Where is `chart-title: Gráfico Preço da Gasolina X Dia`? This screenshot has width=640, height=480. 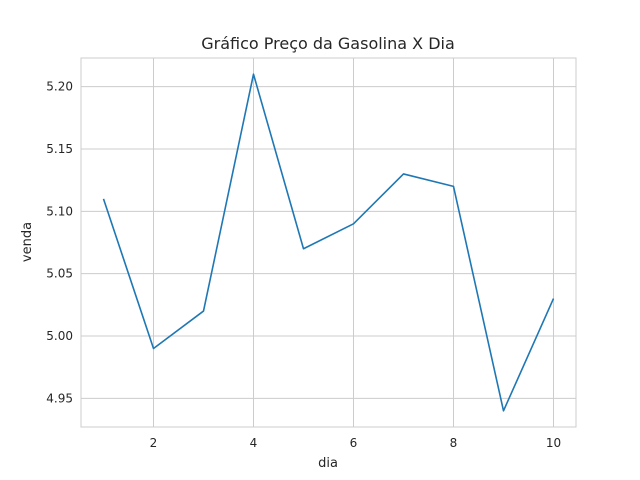
chart-title: Gráfico Preço da Gasolina X Dia is located at coordinates (328, 43).